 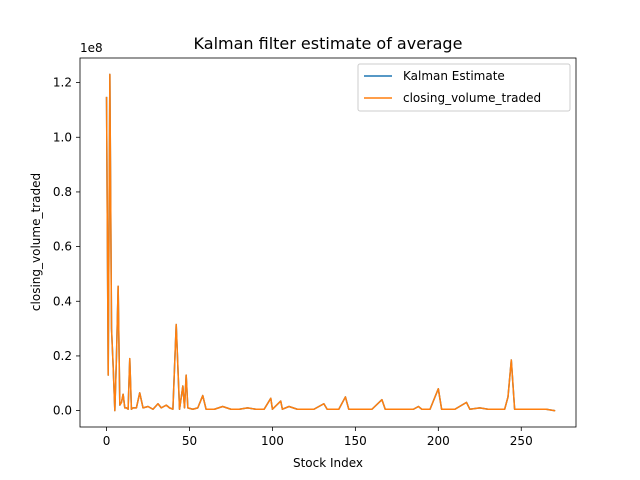 I want to click on x-tick-label: 100, so click(x=272, y=441).